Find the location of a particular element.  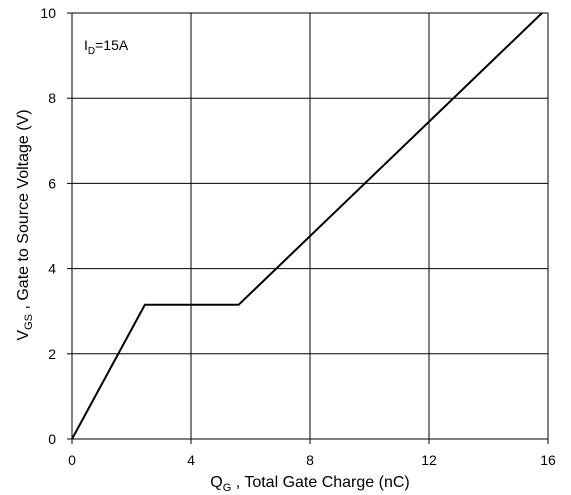

y-axis-label: VGS , Gate to Source Voltage (V) is located at coordinates (25, 224).